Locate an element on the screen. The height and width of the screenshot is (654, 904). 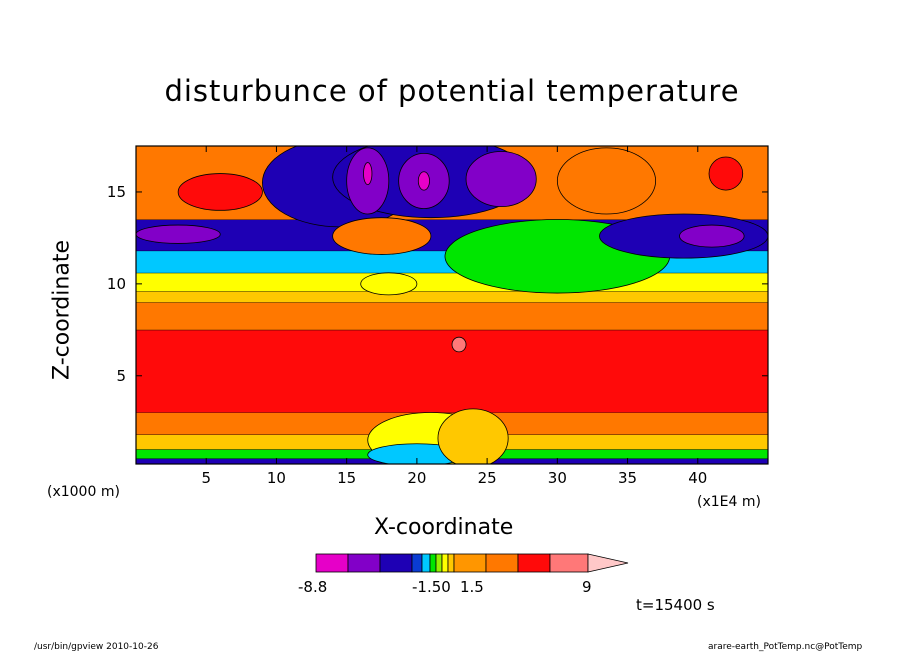
y-tick-label: 10 is located at coordinates (116, 283).